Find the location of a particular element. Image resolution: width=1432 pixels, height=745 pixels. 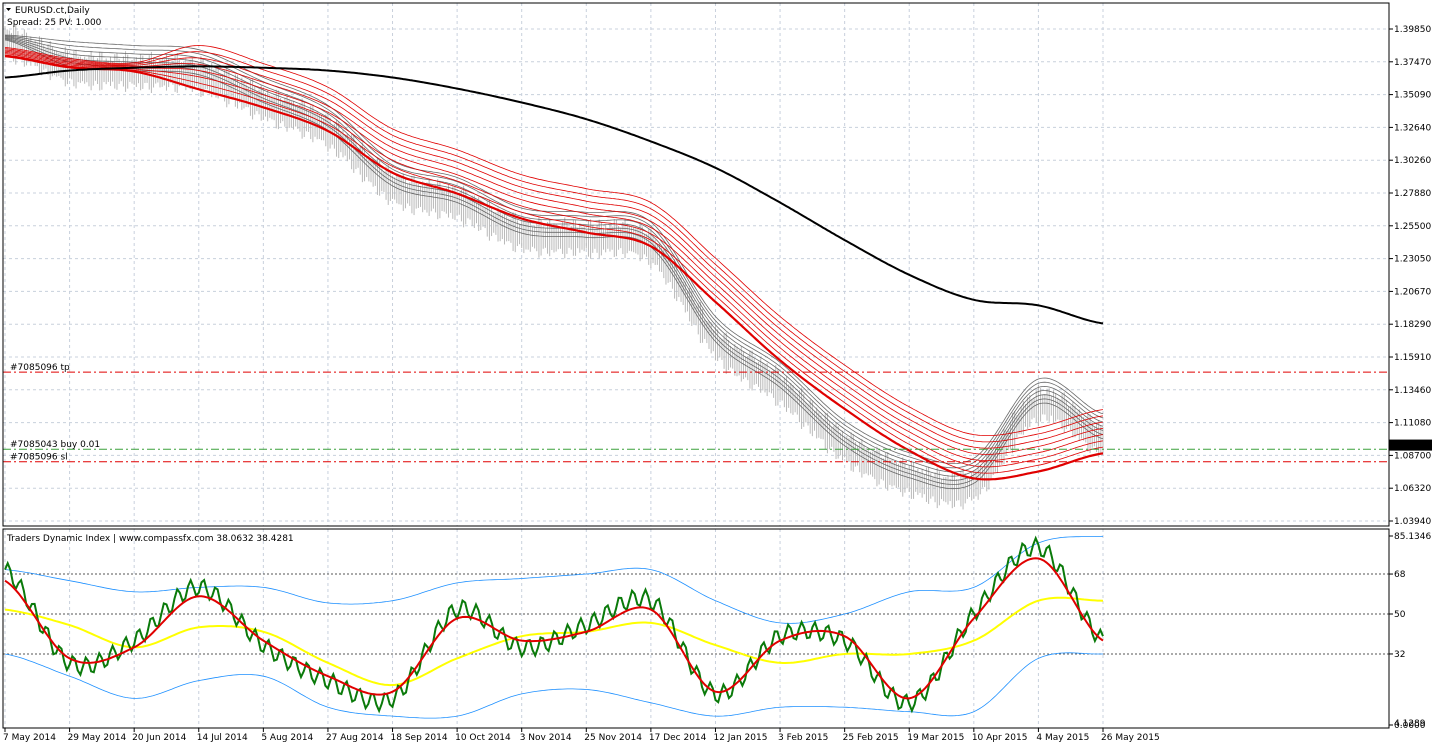

current-price-label: 1.09511 is located at coordinates (1409, 447).